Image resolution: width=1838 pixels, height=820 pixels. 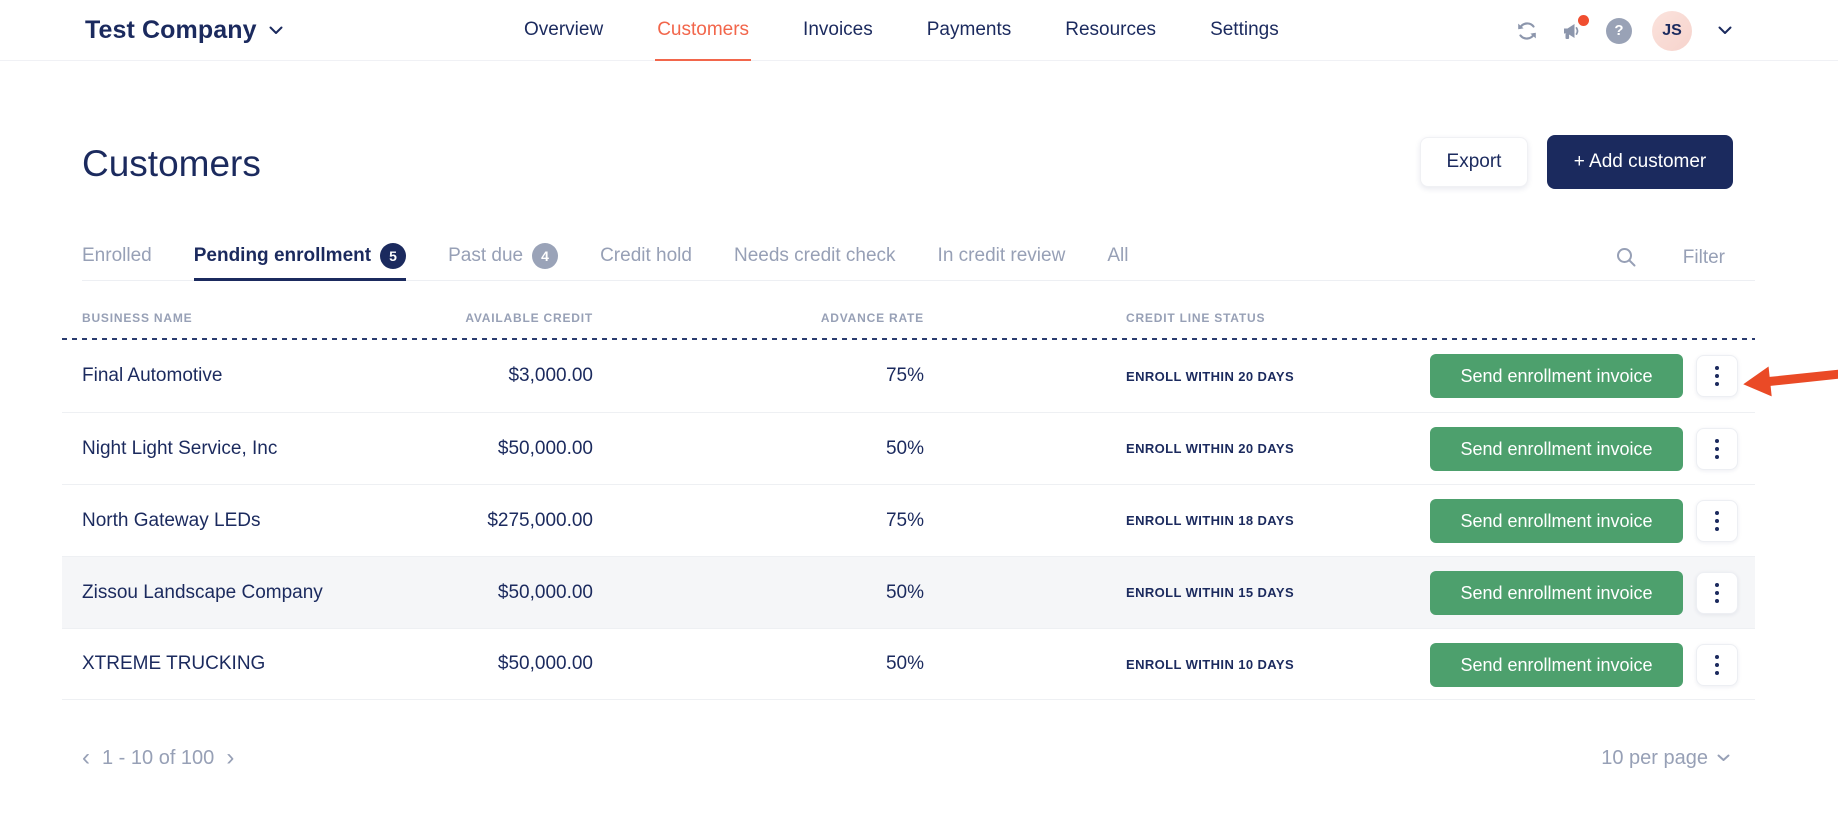 I want to click on page-title: Customers, so click(x=171, y=163).